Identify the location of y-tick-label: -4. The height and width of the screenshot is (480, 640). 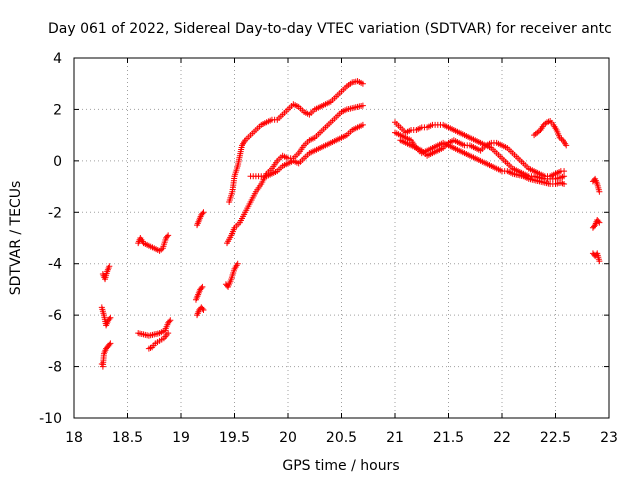
(55, 265).